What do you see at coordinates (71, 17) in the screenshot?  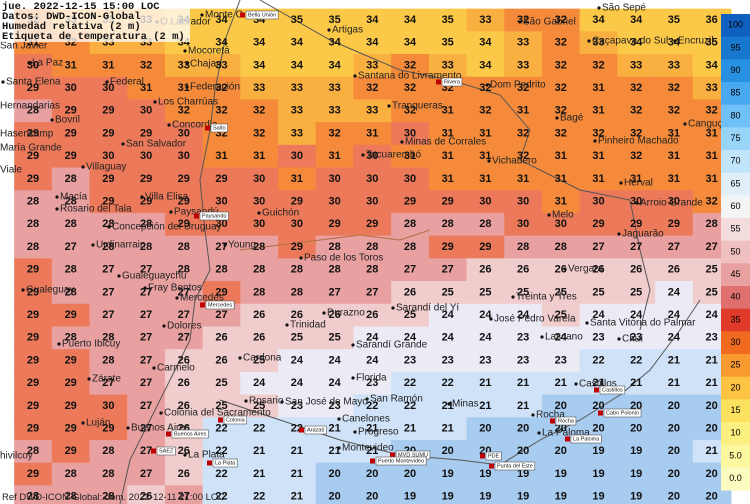 I see `header-line: Datos: DWD-ICON-Global` at bounding box center [71, 17].